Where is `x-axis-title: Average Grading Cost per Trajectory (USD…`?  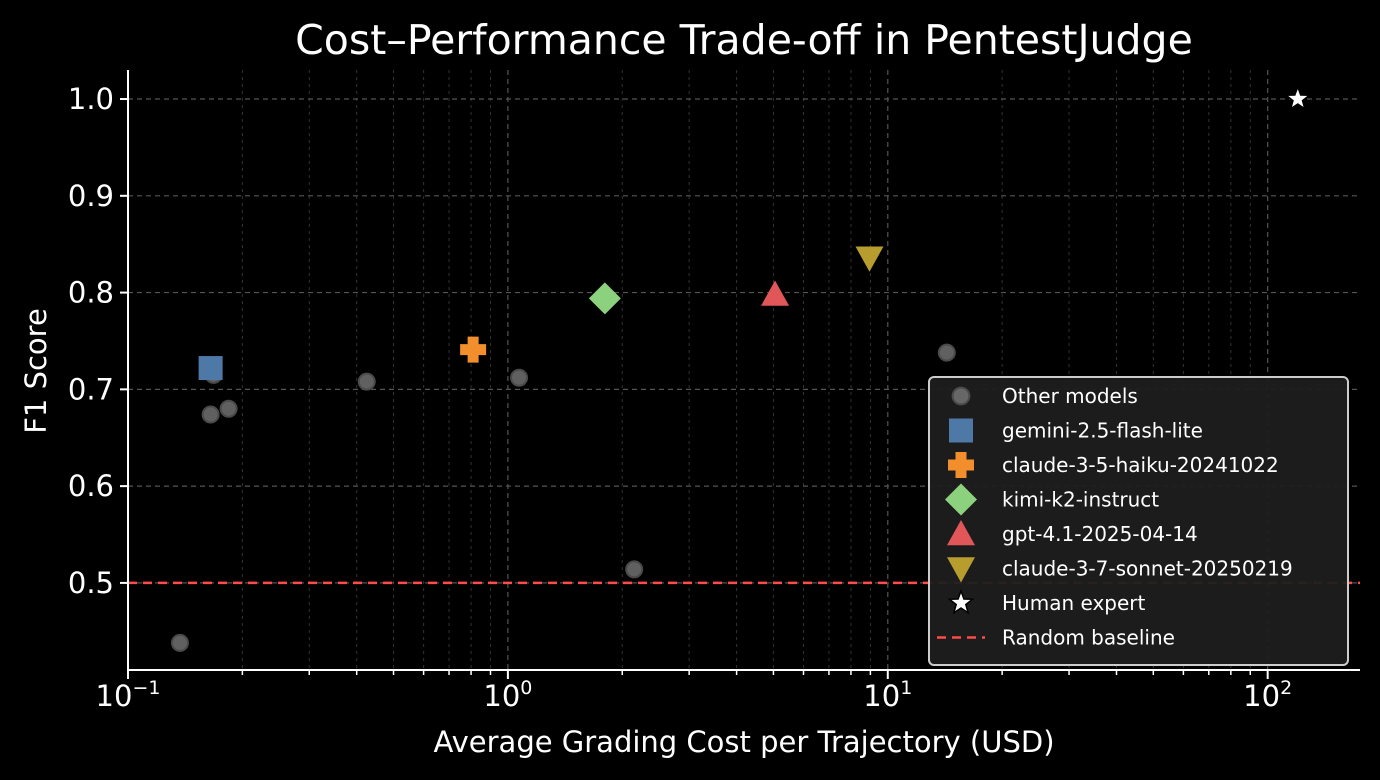 x-axis-title: Average Grading Cost per Trajectory (USD… is located at coordinates (743, 742).